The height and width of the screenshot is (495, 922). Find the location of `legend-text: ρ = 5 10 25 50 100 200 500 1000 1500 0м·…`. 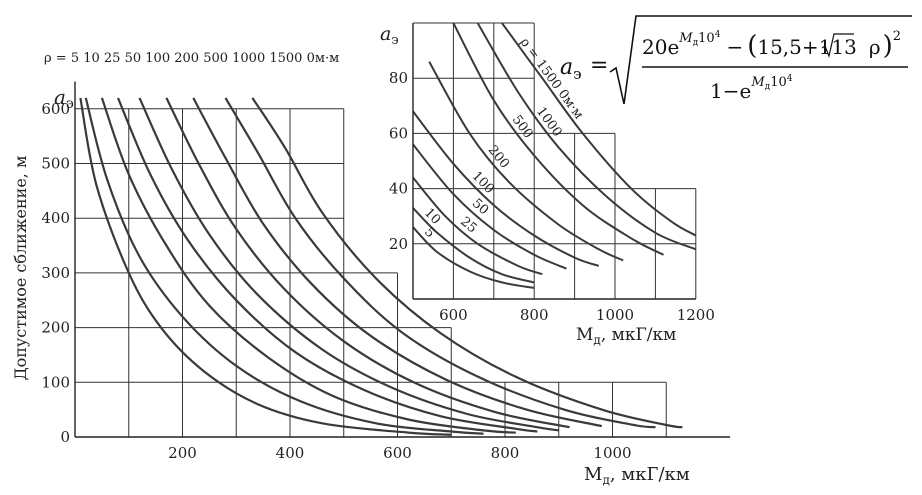

legend-text: ρ = 5 10 25 50 100 200 500 1000 1500 0м·… is located at coordinates (191, 58).